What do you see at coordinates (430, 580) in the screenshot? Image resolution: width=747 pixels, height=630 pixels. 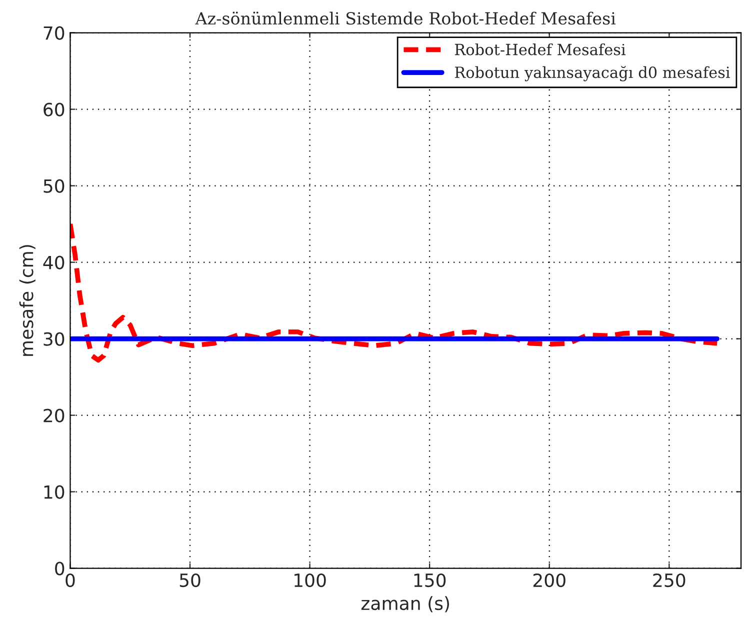 I see `x-tick-label: 150` at bounding box center [430, 580].